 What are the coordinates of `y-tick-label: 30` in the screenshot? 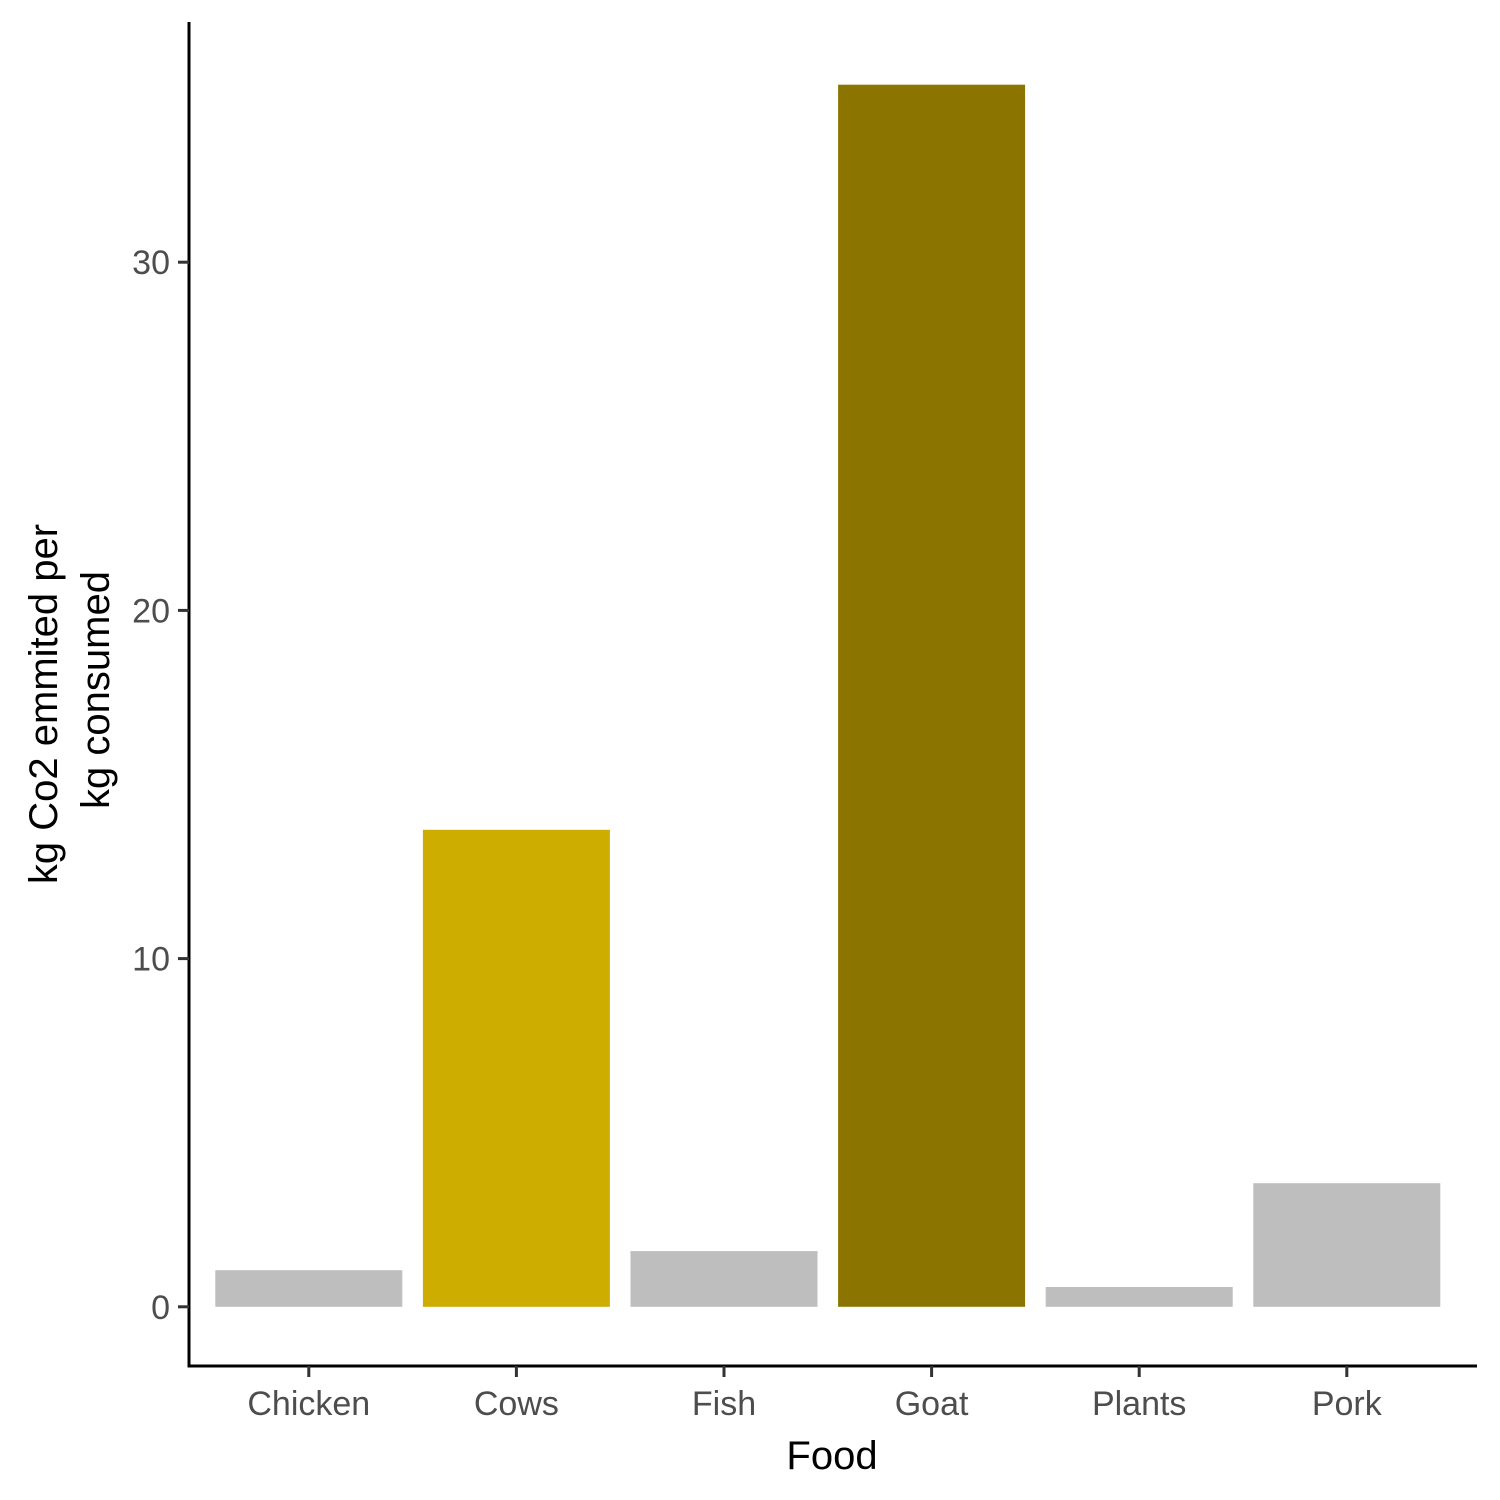 It's located at (151, 263).